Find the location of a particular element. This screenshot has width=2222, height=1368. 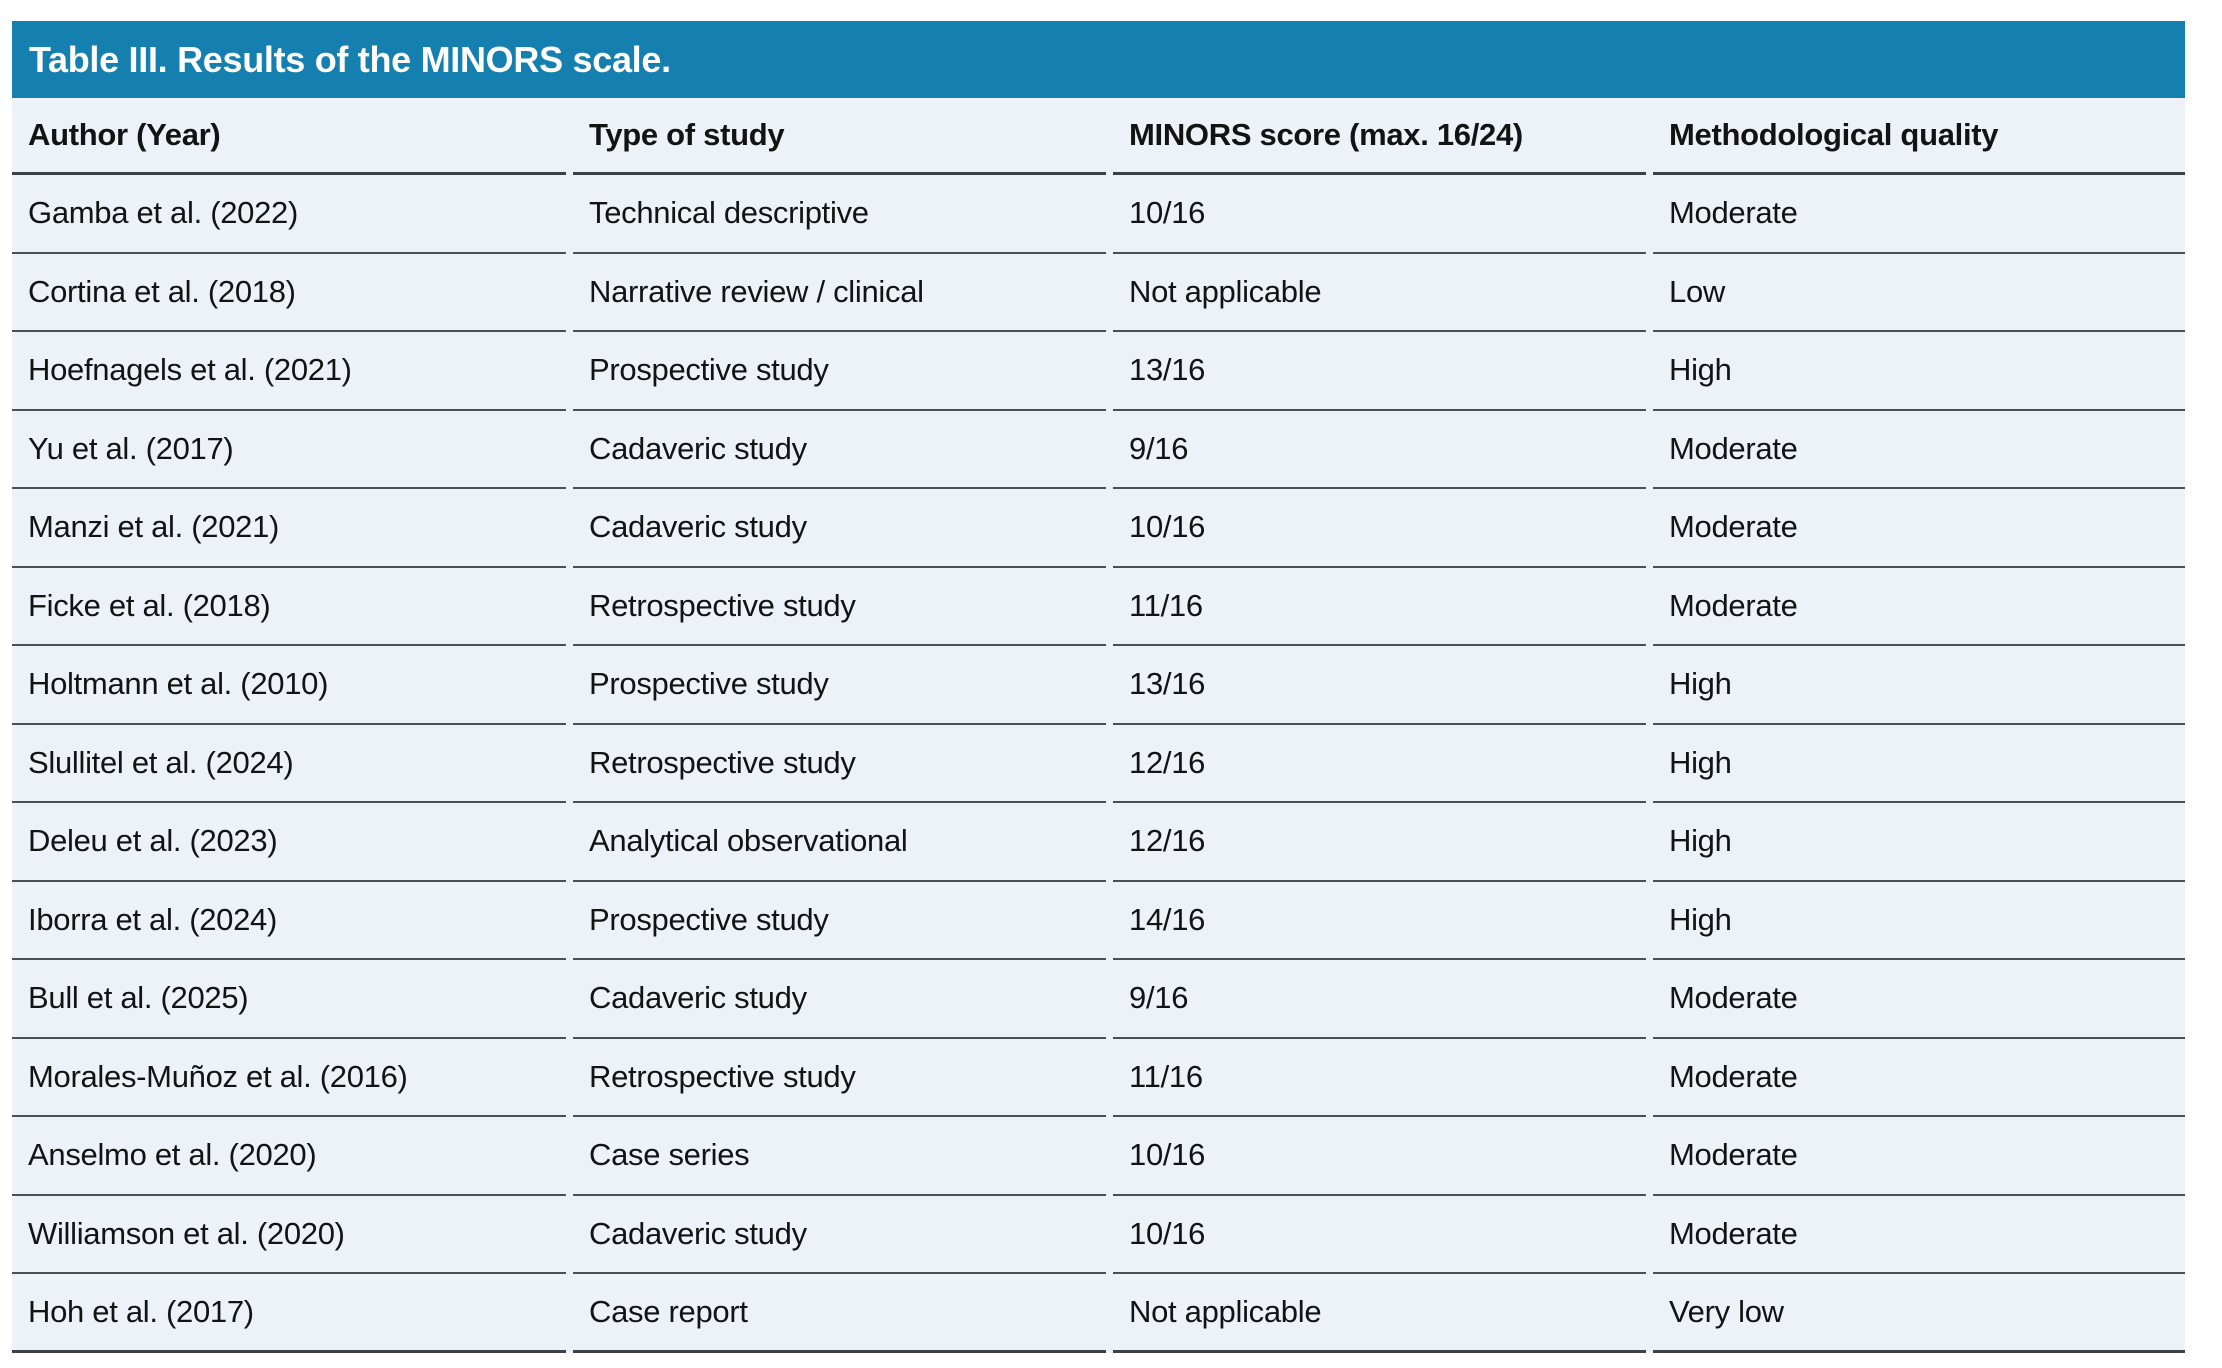

cell-author: Hoefnagels et al. (2021) is located at coordinates (289, 371).